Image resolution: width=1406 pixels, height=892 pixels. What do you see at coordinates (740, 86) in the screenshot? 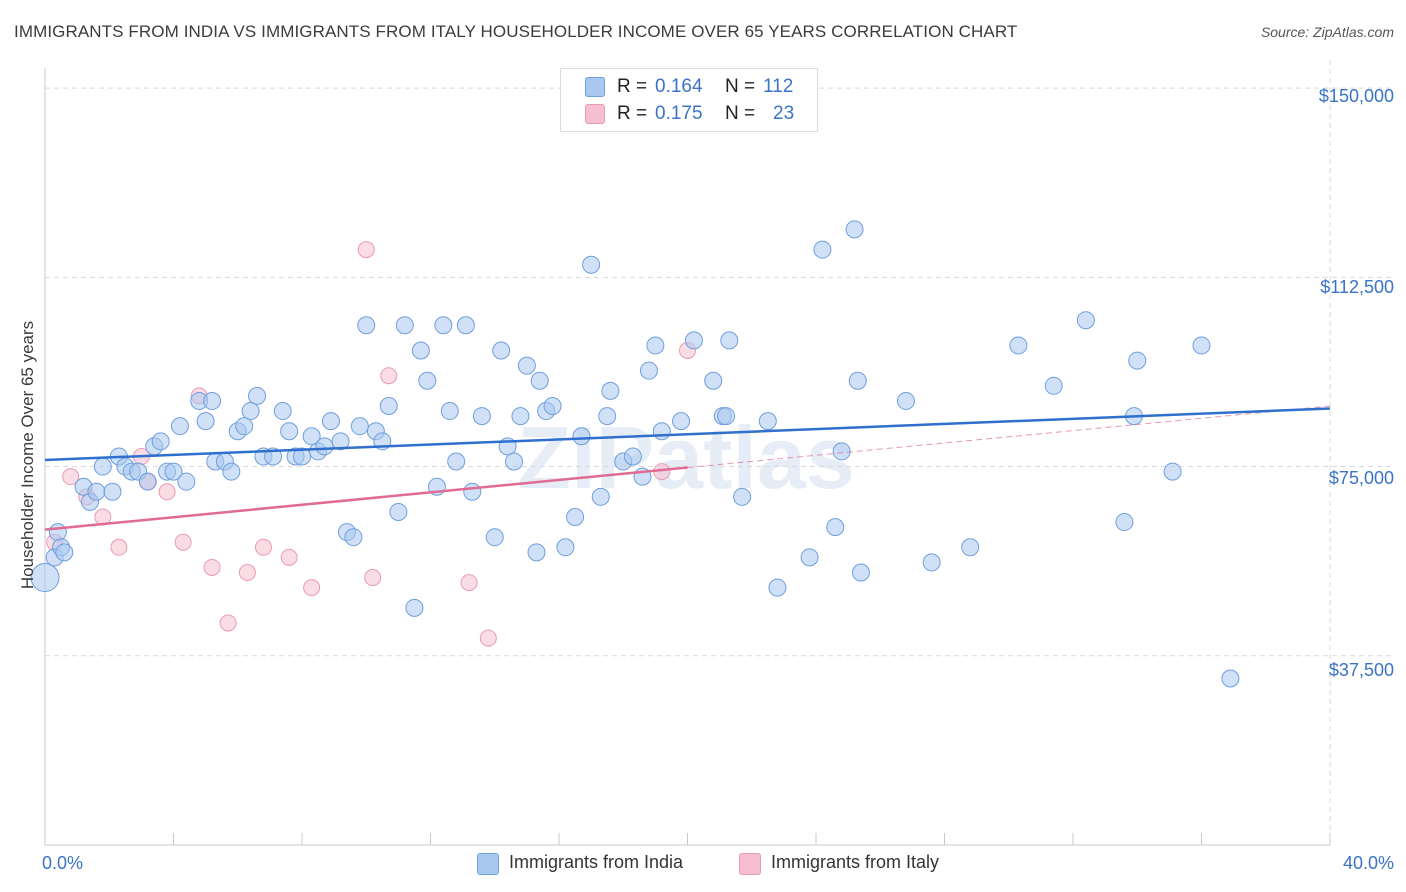
I see `india-n-label: N =` at bounding box center [740, 86].